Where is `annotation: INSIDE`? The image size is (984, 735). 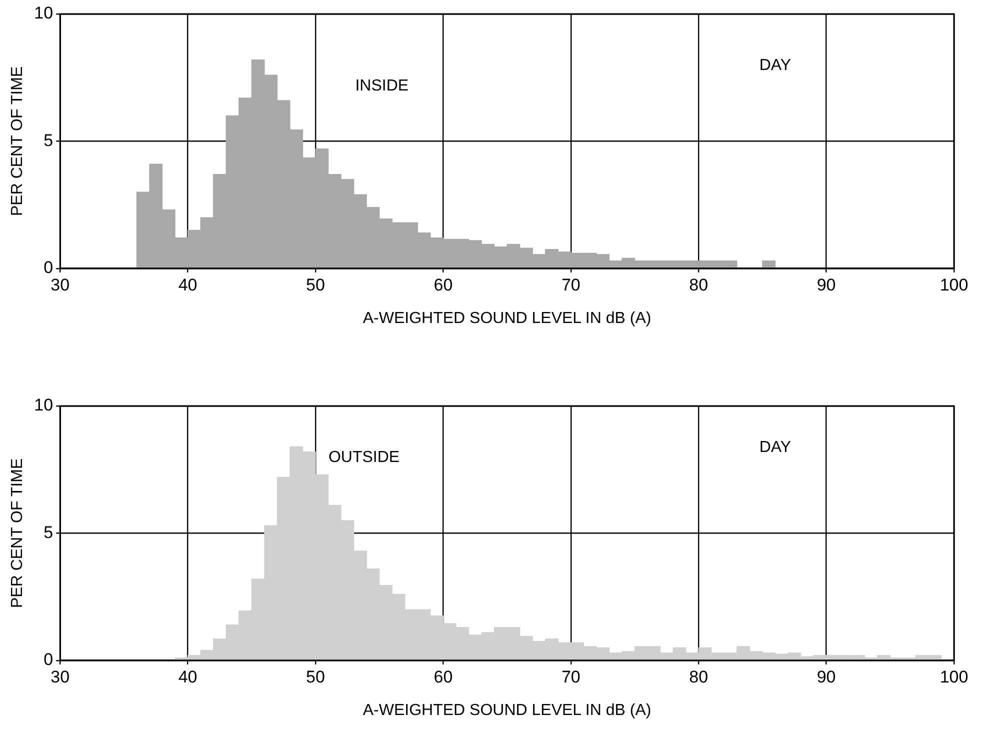 annotation: INSIDE is located at coordinates (382, 85).